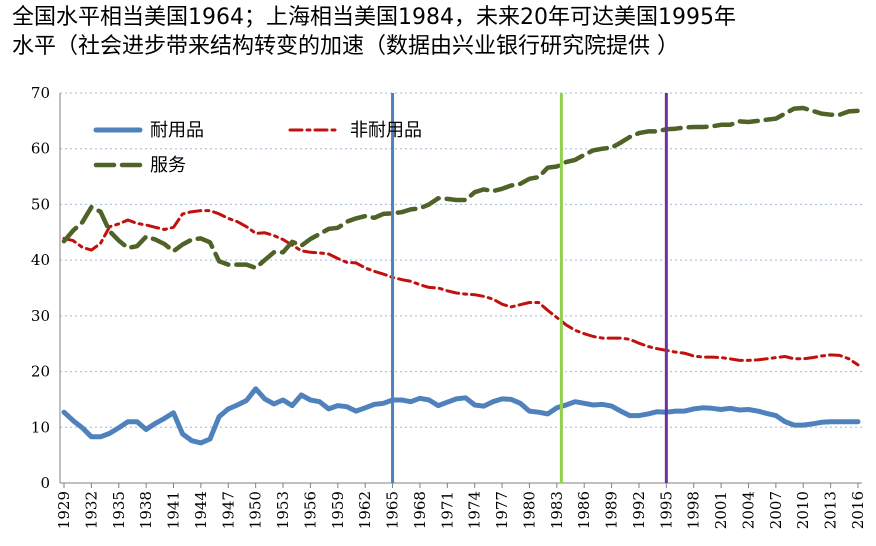 This screenshot has height=546, width=876. What do you see at coordinates (283, 510) in the screenshot?
I see `x-tick-label-1953: 1953` at bounding box center [283, 510].